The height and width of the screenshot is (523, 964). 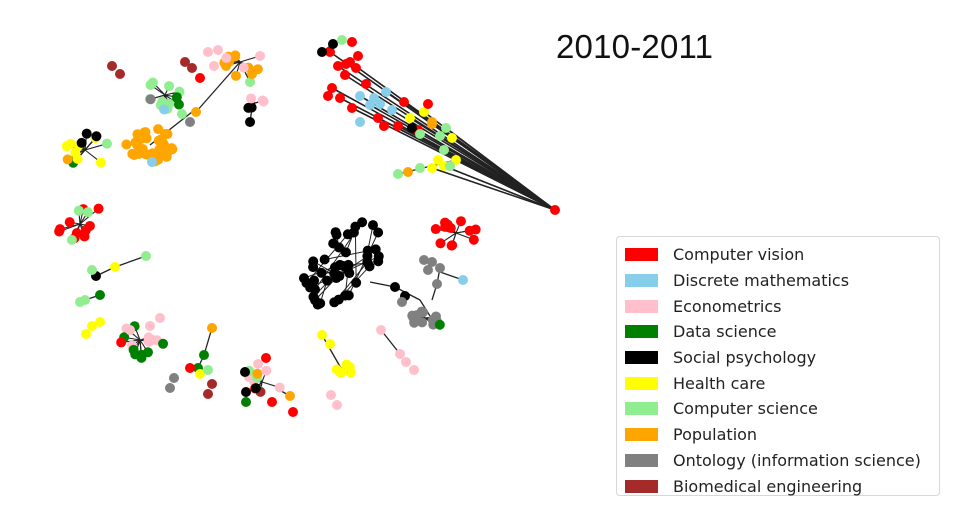 What do you see at coordinates (782, 435) in the screenshot?
I see `legend-item-population: Population` at bounding box center [782, 435].